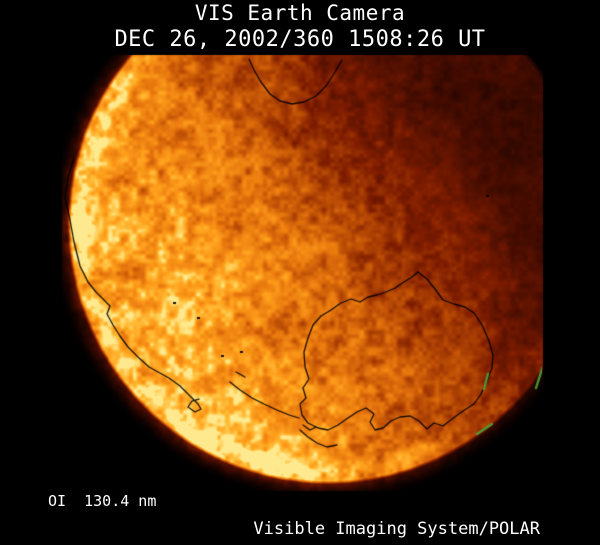 The image size is (600, 545). Describe the element at coordinates (102, 501) in the screenshot. I see `wavelength-label: OI 130.4 nm` at that location.